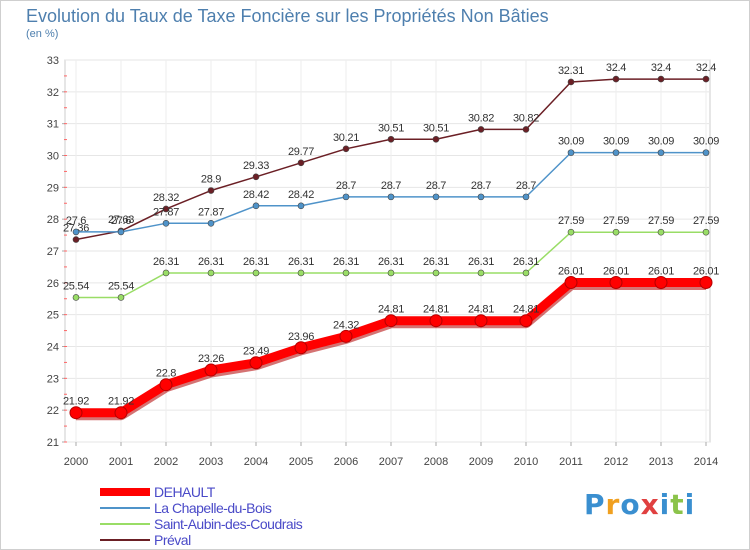 This screenshot has width=750, height=550. What do you see at coordinates (211, 180) in the screenshot?
I see `data-label: 28.9` at bounding box center [211, 180].